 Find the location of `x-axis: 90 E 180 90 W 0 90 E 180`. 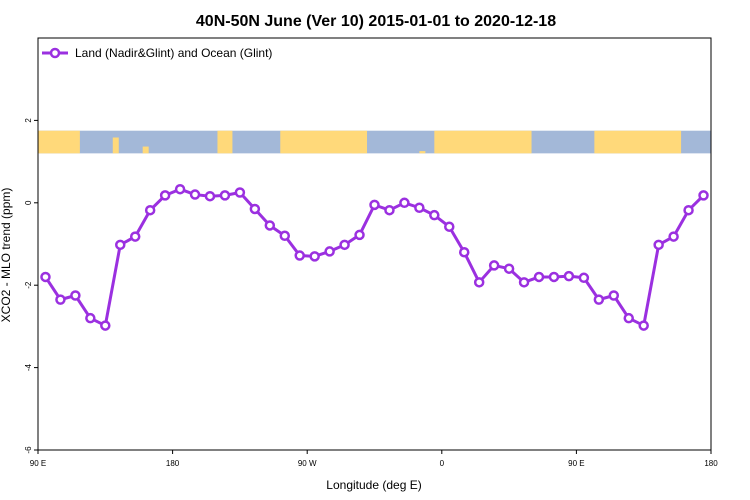

x-axis: 90 E 180 90 W 0 90 E 180 is located at coordinates (374, 459).